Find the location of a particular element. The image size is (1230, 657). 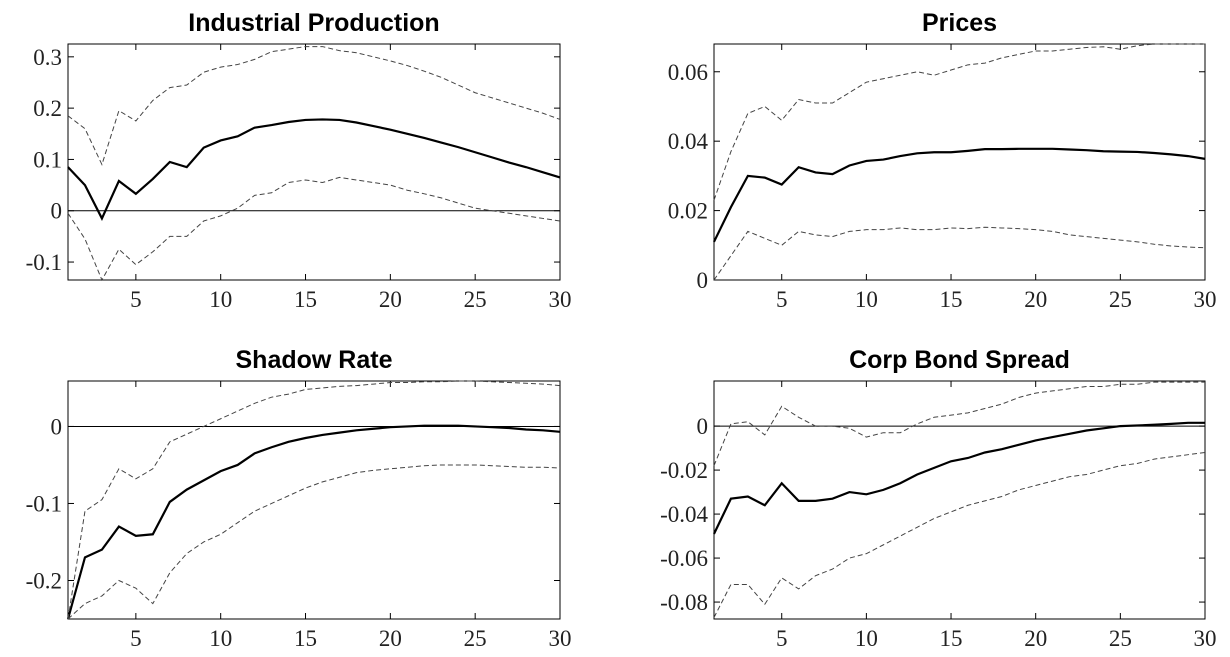

y-tick-label: 0.3 is located at coordinates (47, 57).